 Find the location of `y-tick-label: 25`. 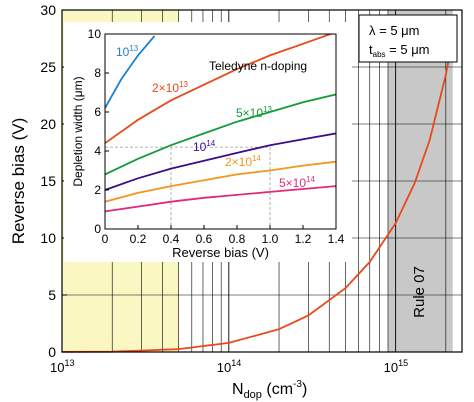

y-tick-label: 25 is located at coordinates (48, 67).